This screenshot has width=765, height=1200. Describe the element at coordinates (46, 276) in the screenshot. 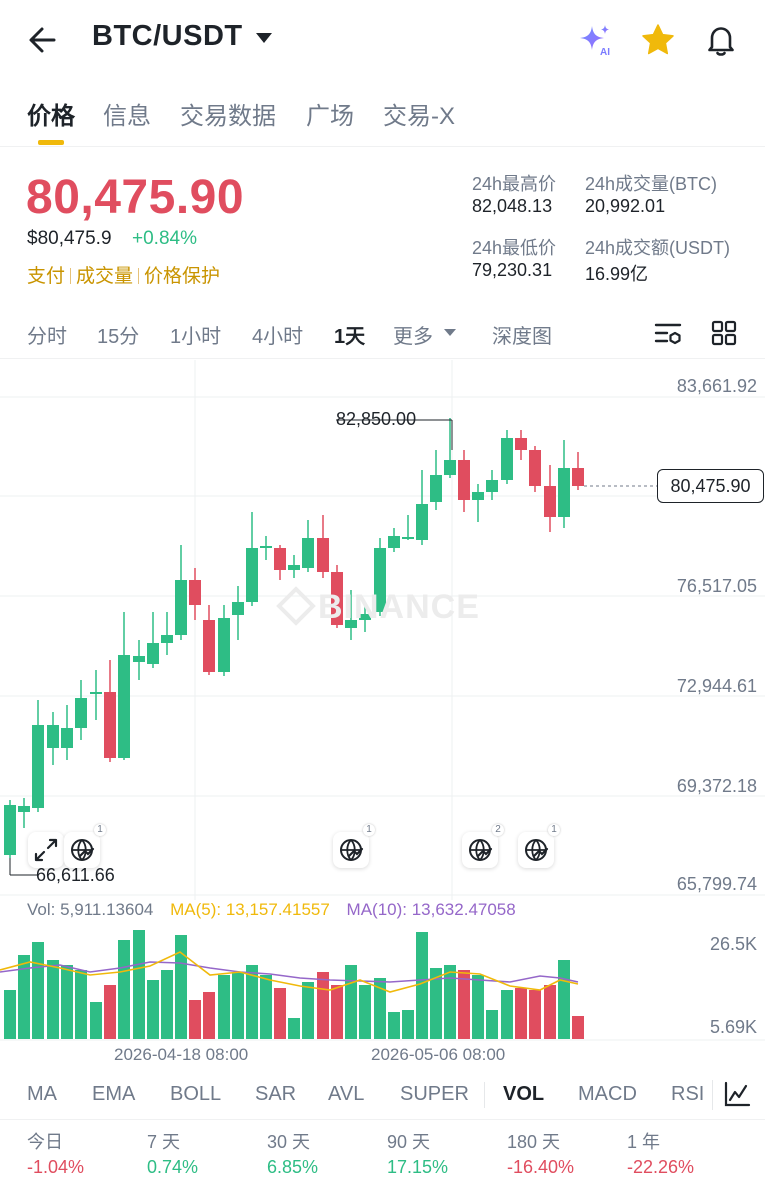

I see `tag-payment: 支付` at that location.